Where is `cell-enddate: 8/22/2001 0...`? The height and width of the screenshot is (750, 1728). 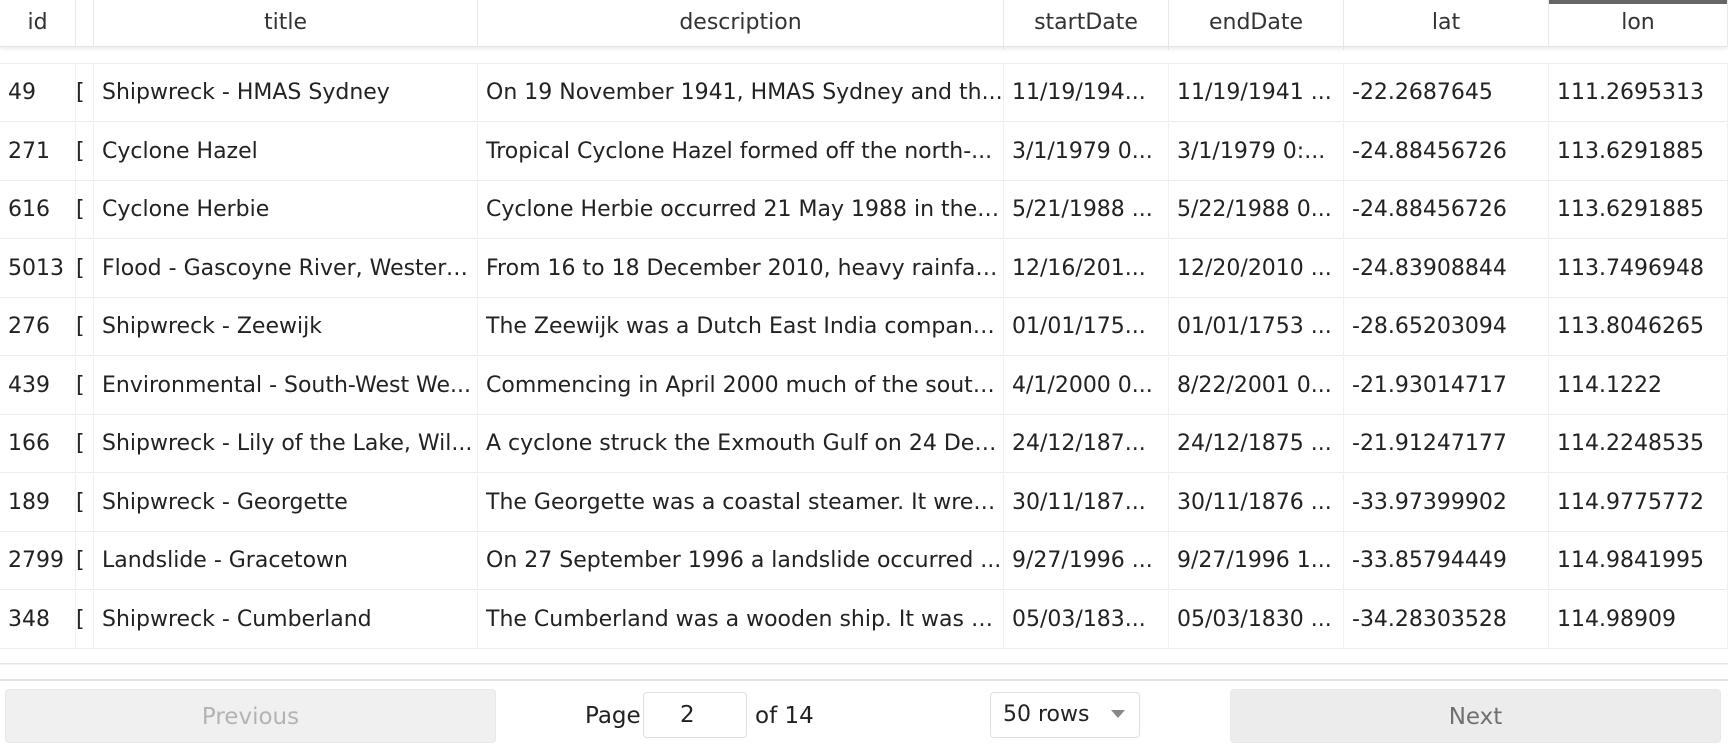 cell-enddate: 8/22/2001 0... is located at coordinates (1256, 386).